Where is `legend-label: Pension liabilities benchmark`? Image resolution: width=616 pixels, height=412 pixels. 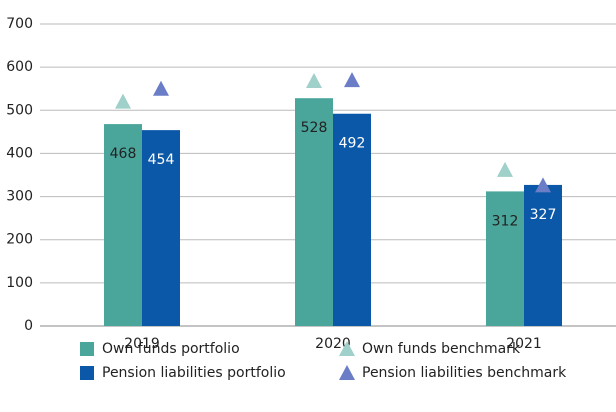
legend-label: Pension liabilities benchmark is located at coordinates (464, 373).